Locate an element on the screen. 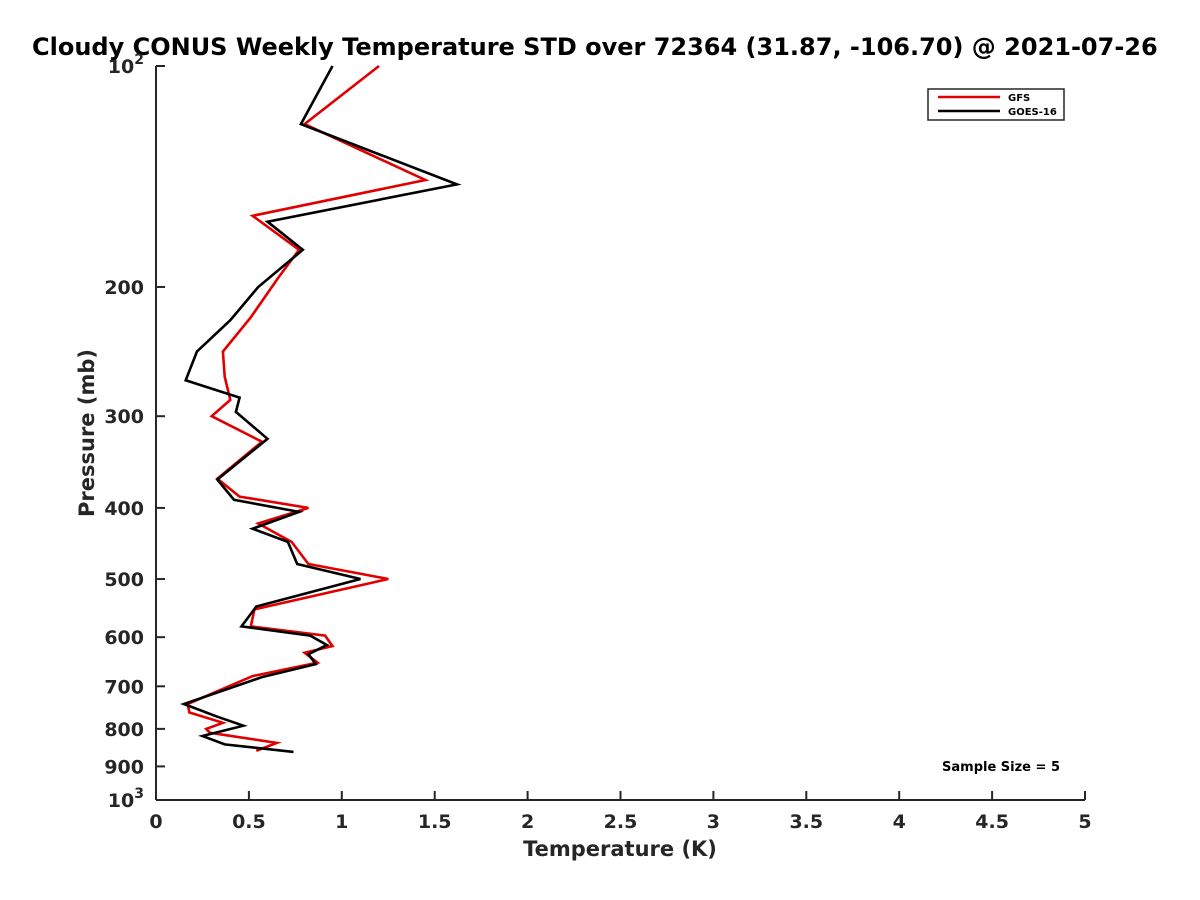 This screenshot has height=900, width=1200. y-tick-label: 900 is located at coordinates (124, 767).